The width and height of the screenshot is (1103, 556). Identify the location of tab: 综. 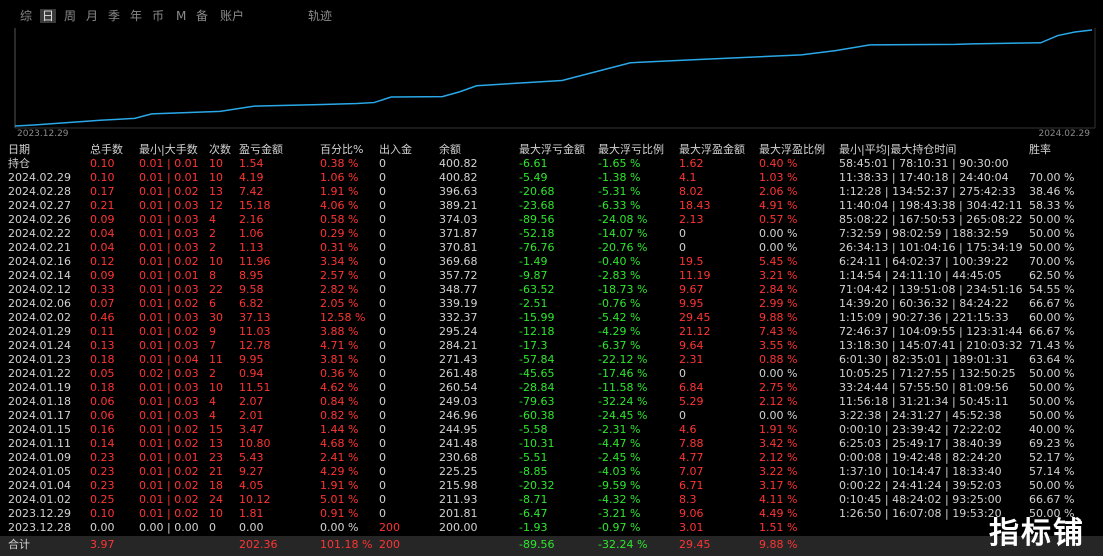
(26, 16).